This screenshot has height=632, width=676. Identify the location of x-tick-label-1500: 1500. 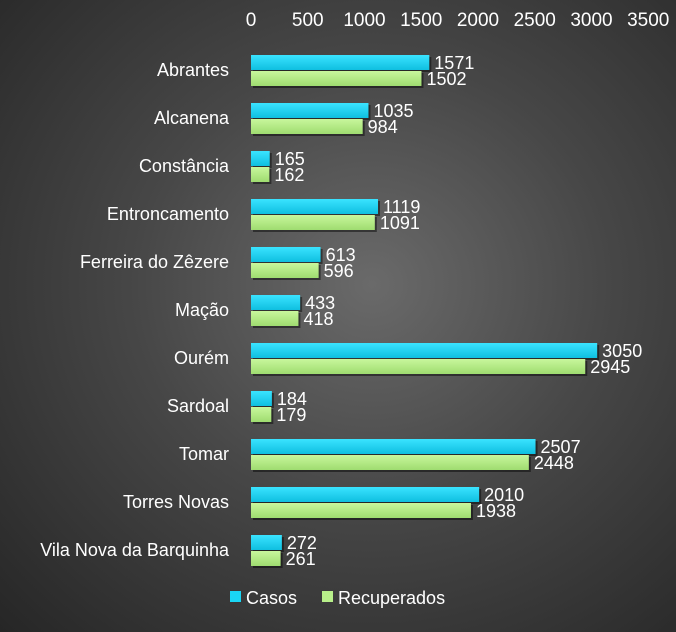
(421, 20).